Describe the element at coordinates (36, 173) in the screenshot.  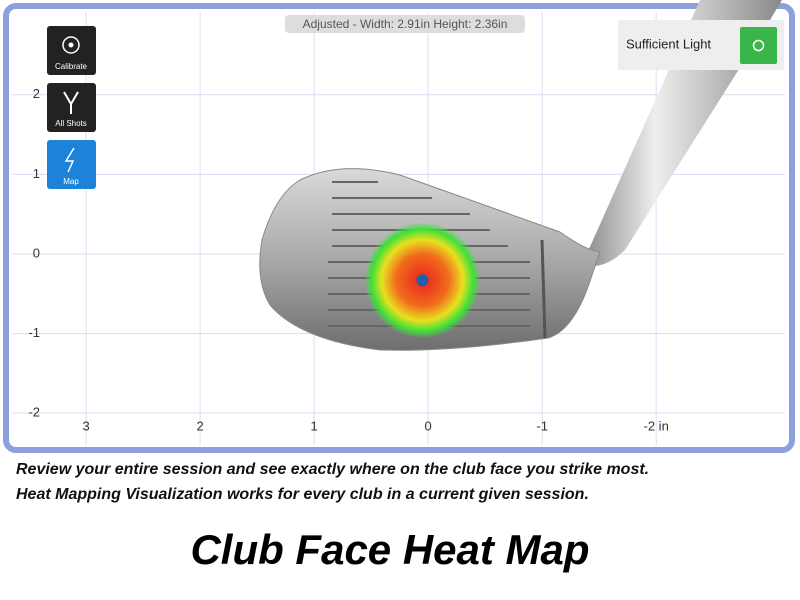
I see `y-tick-label: 1` at that location.